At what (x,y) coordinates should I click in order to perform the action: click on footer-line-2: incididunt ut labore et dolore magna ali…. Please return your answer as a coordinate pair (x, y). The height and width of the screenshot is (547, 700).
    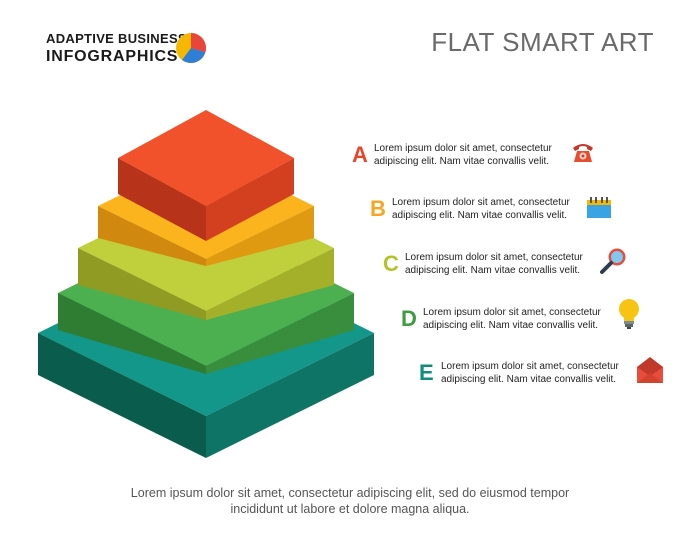
    Looking at the image, I should click on (350, 509).